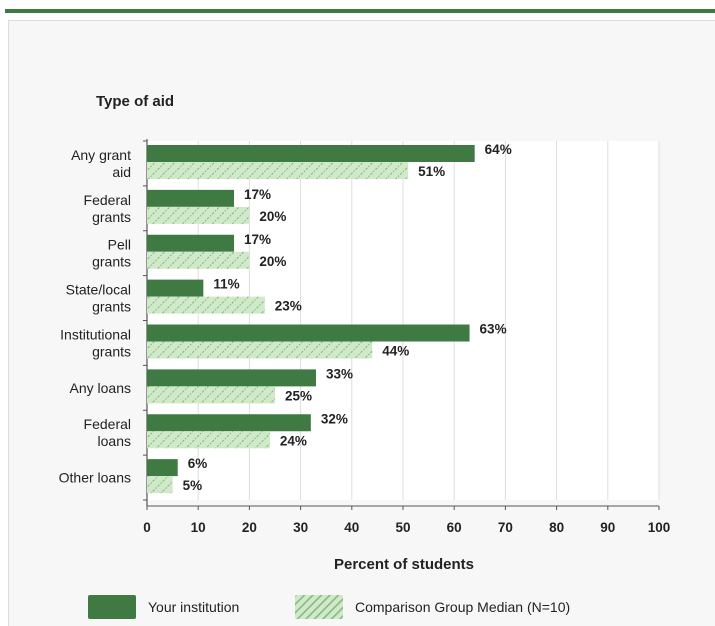 Image resolution: width=715 pixels, height=626 pixels. I want to click on value-label-comparison-group: 23%, so click(288, 306).